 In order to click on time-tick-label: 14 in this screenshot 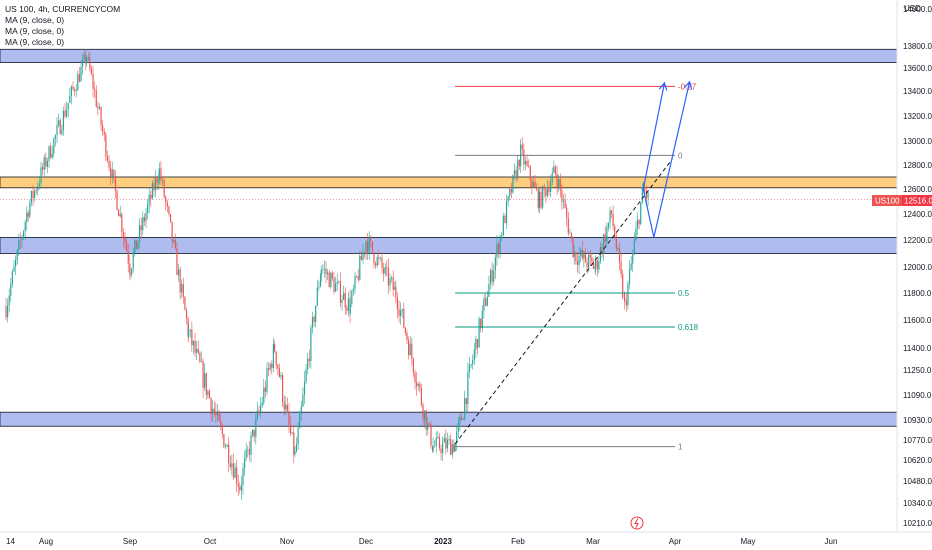, I will do `click(10, 541)`.